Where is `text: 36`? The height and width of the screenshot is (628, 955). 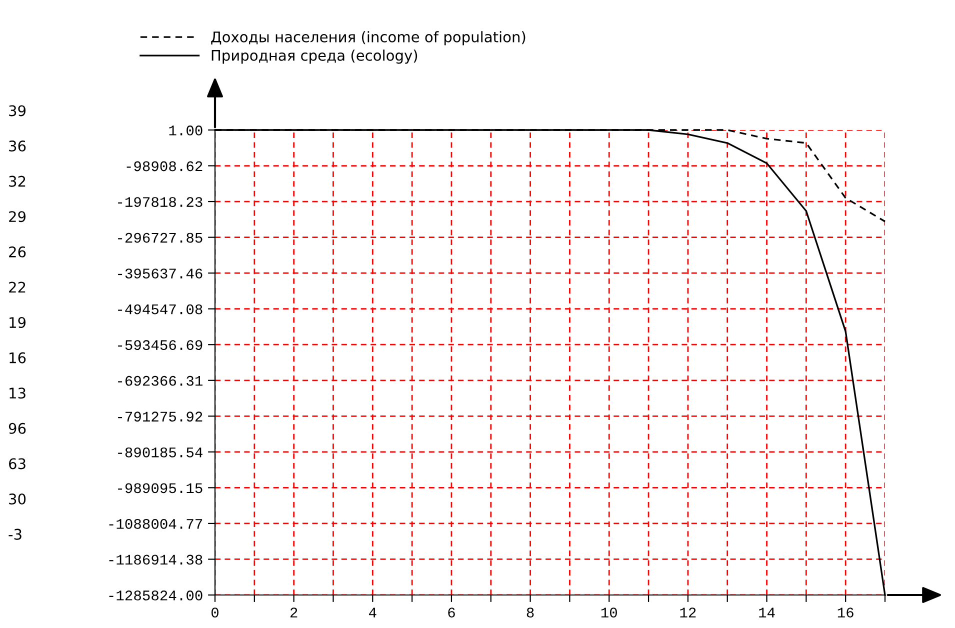 text: 36 is located at coordinates (17, 146).